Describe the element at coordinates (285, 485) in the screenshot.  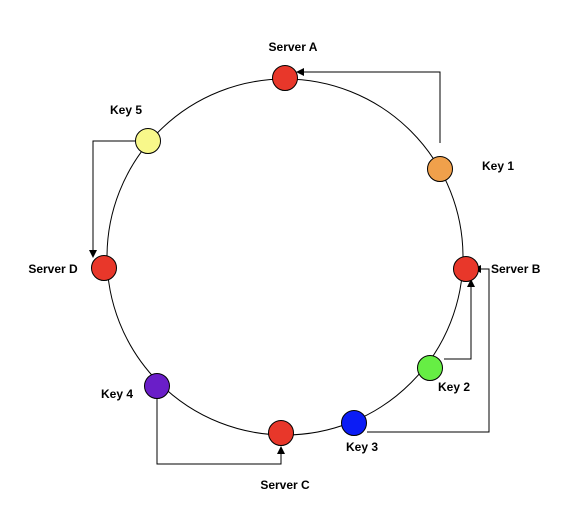
I see `server-c-label: Server C` at that location.